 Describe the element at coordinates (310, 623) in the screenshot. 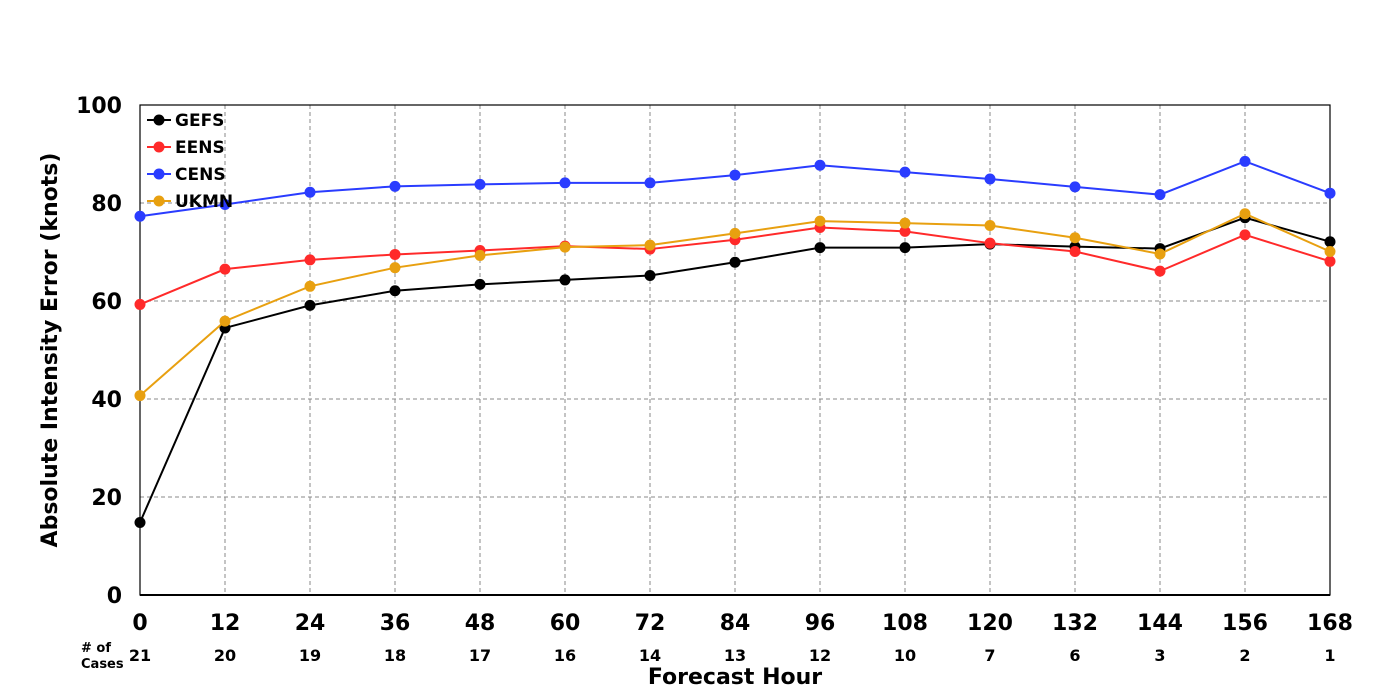

I see `x-tick-label: 24` at that location.